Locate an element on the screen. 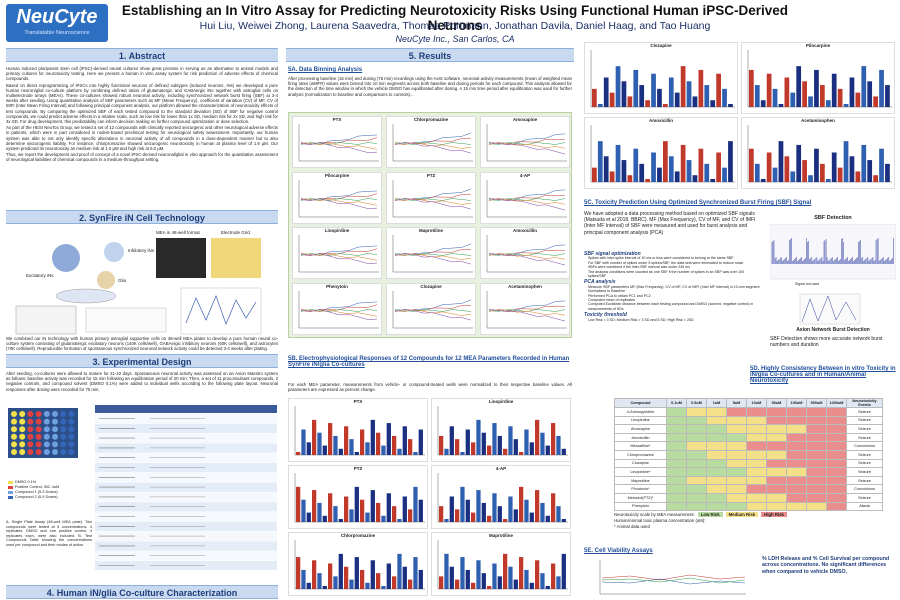 Image resolution: width=900 pixels, height=600 pixels. plot-panel: PTX is located at coordinates (337, 142).